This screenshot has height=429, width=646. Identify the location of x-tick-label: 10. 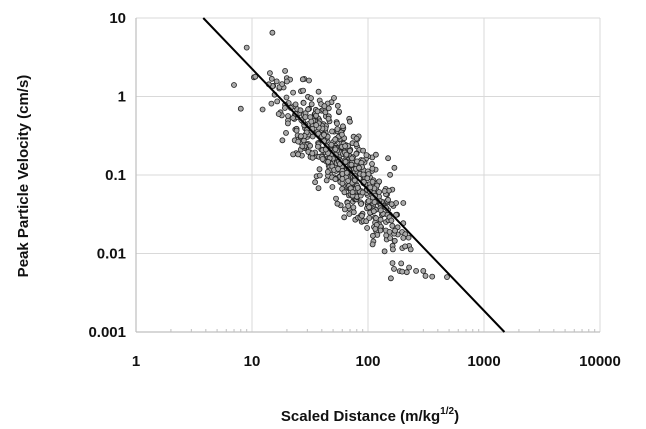
(252, 361).